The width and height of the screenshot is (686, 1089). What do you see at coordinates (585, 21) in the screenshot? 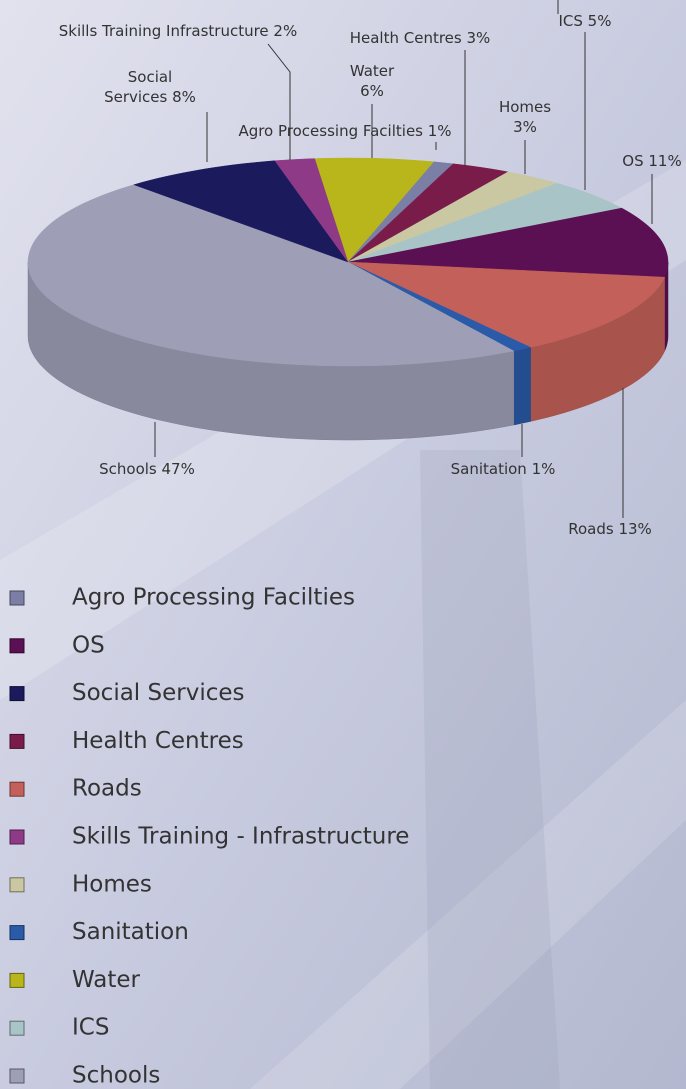
I see `slice-label: ICS 5%` at bounding box center [585, 21].